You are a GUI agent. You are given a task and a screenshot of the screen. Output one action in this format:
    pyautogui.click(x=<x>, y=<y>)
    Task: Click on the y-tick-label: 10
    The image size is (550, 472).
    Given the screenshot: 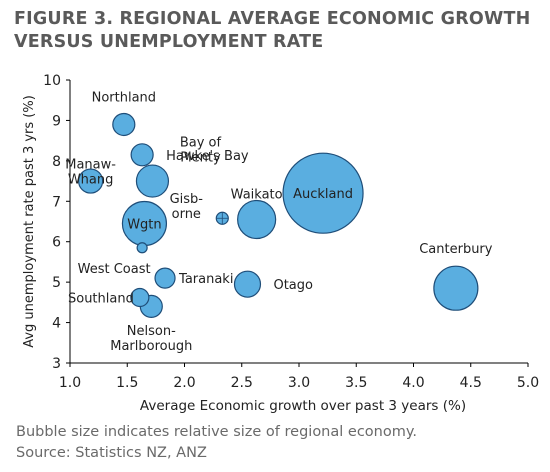 What is the action you would take?
    pyautogui.click(x=52, y=81)
    